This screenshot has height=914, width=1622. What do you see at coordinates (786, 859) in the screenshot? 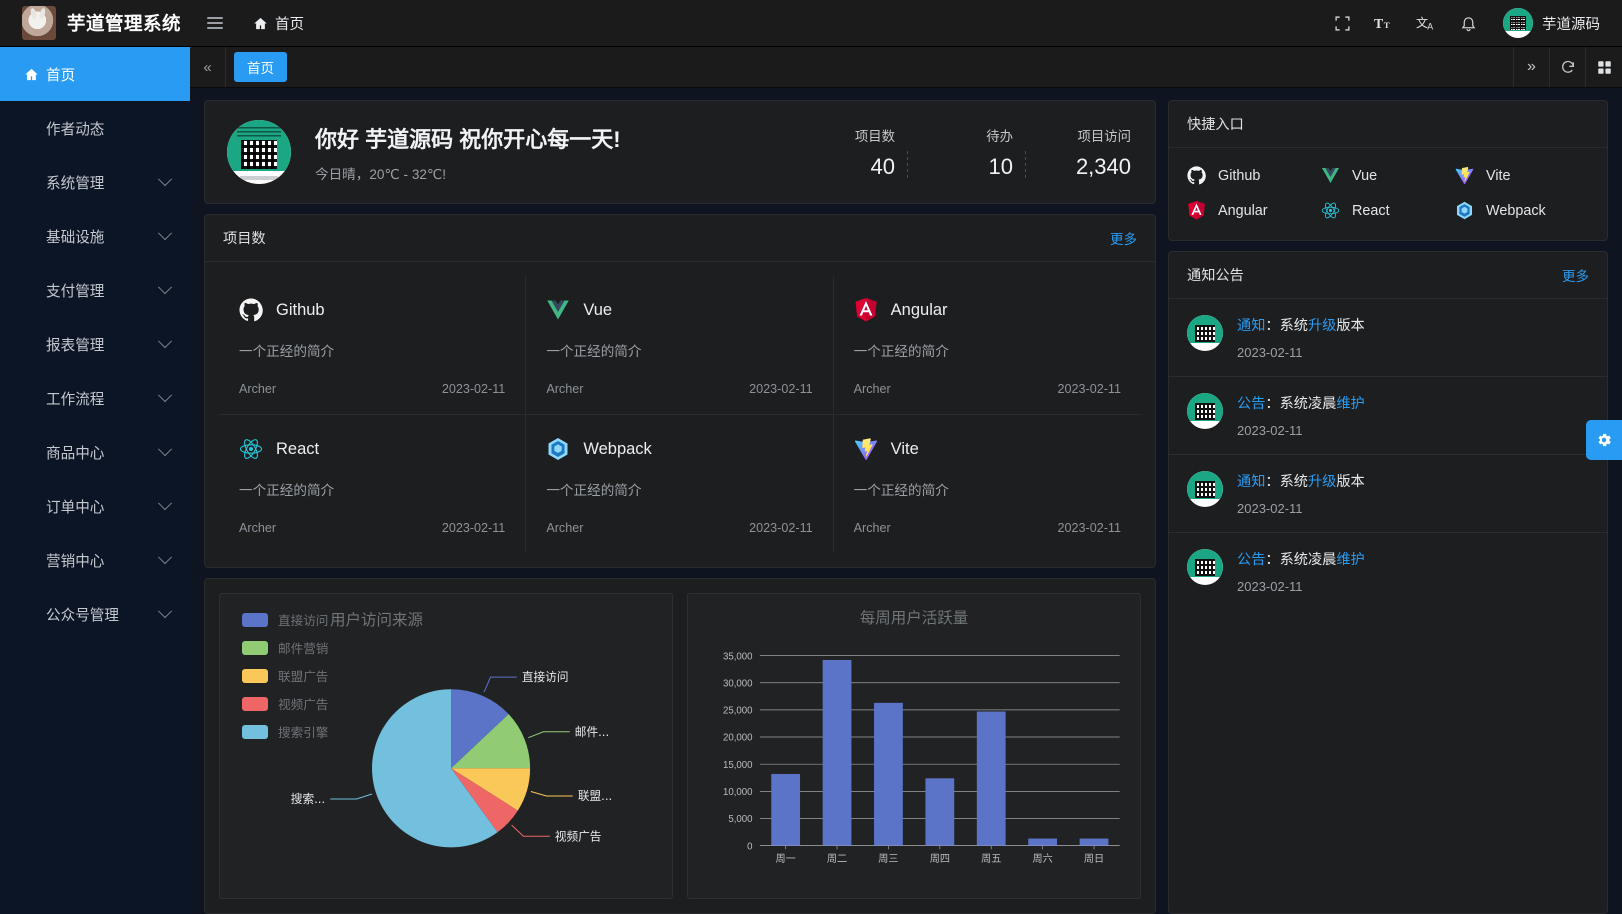
I see `x-tick-label: 周一` at bounding box center [786, 859].